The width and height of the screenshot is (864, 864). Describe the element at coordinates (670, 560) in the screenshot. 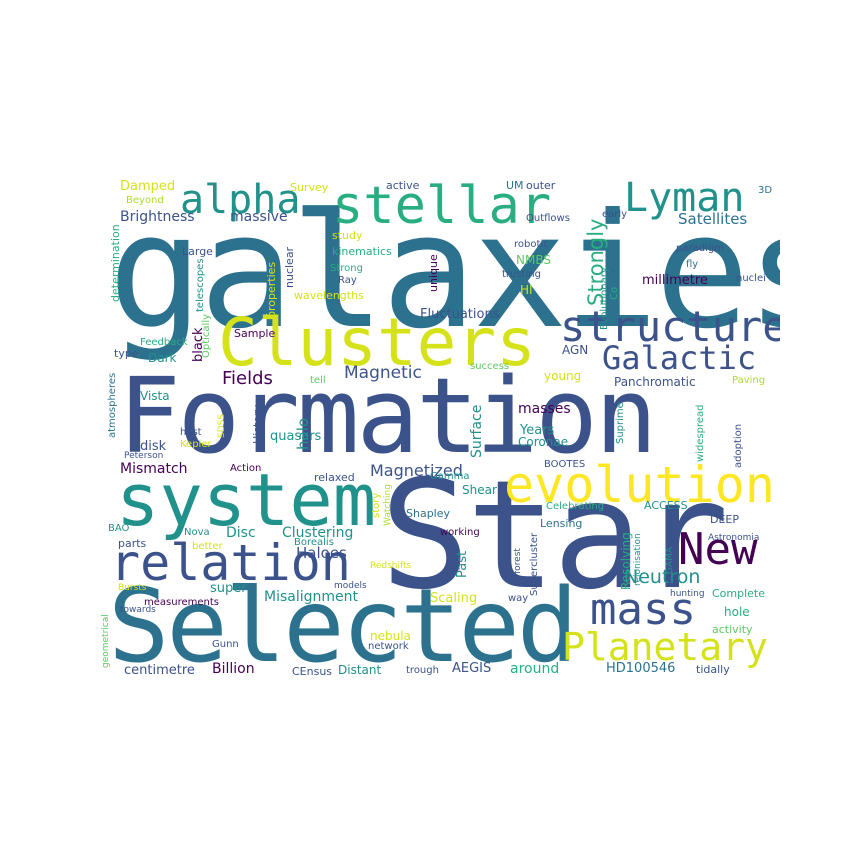

I see `word-gama: GAMA` at that location.